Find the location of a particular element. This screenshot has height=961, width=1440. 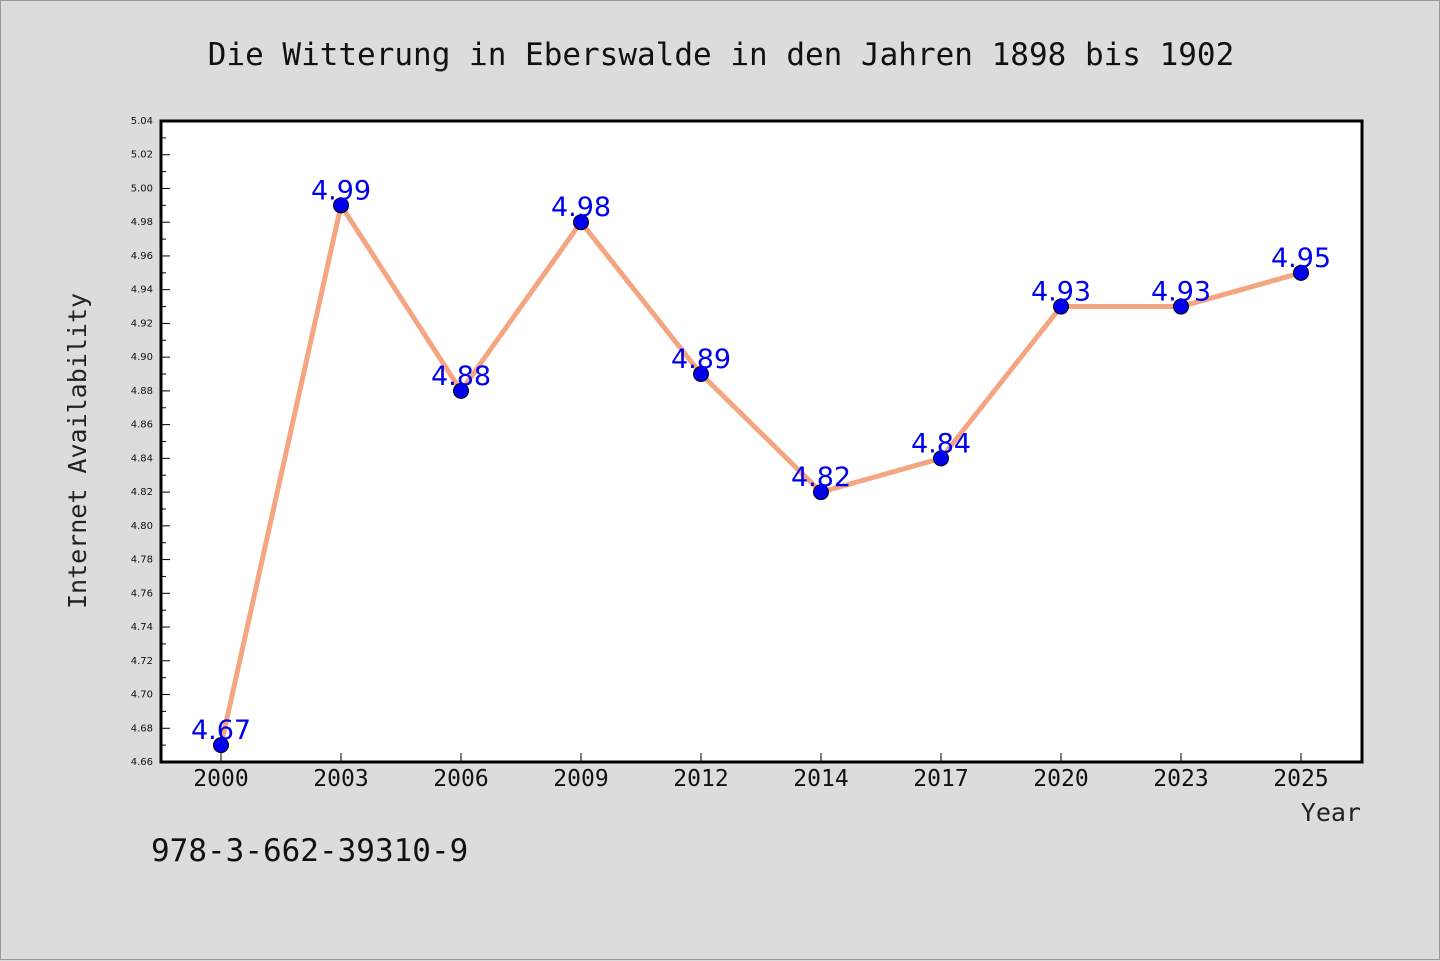

x-tick-label: 2020 is located at coordinates (1060, 779).